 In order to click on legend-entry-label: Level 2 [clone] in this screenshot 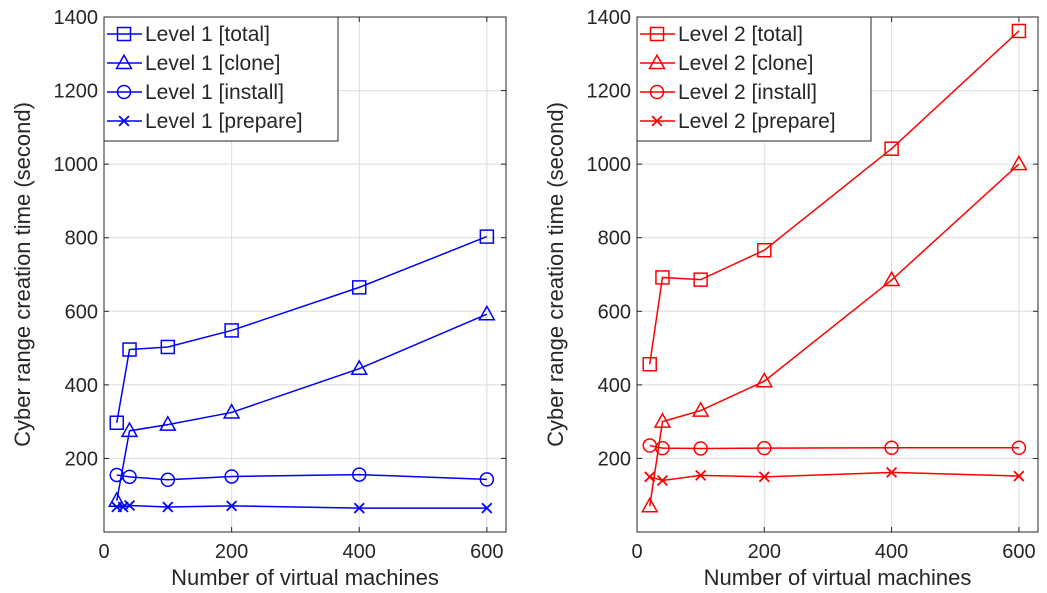, I will do `click(745, 63)`.